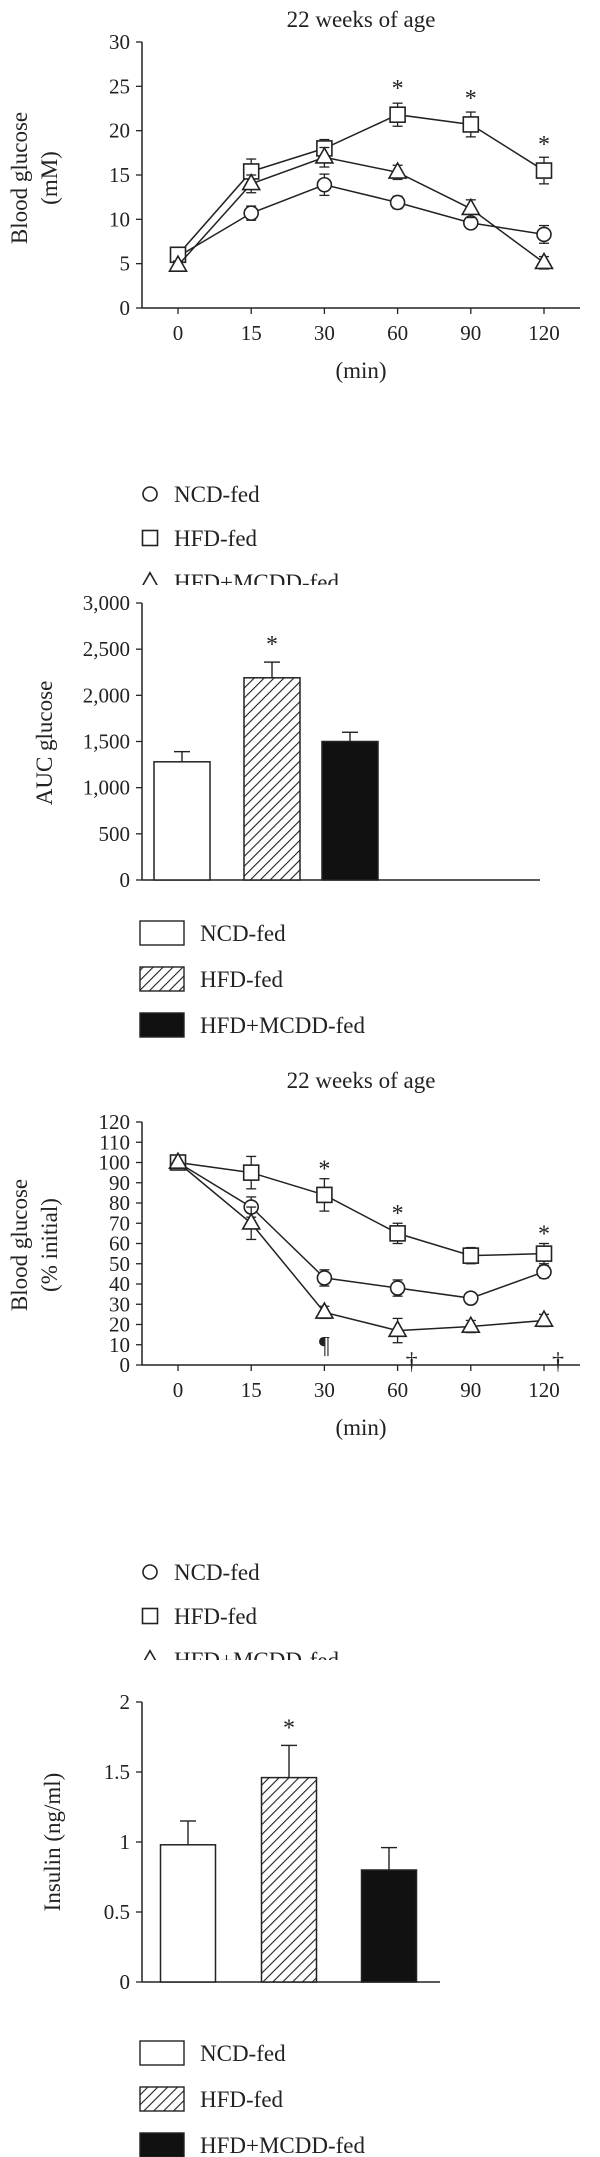 This screenshot has width=600, height=2157. Describe the element at coordinates (125, 264) in the screenshot. I see `y-tick-label: 5` at that location.